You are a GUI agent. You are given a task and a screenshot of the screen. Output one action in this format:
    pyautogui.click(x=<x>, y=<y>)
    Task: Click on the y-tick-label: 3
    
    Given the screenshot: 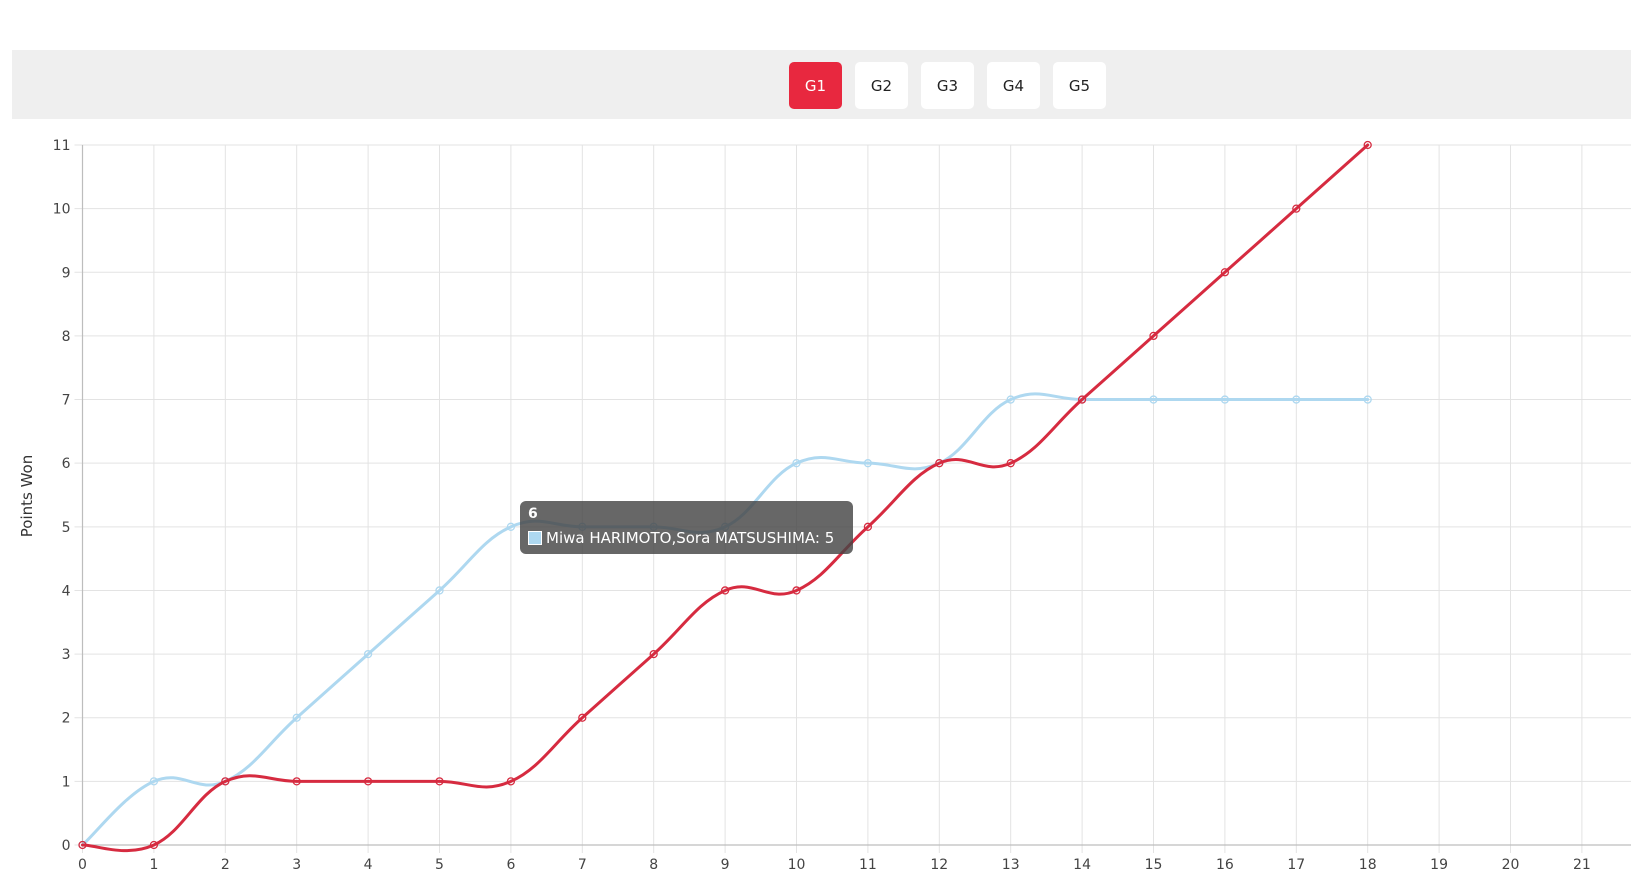 What is the action you would take?
    pyautogui.click(x=66, y=655)
    